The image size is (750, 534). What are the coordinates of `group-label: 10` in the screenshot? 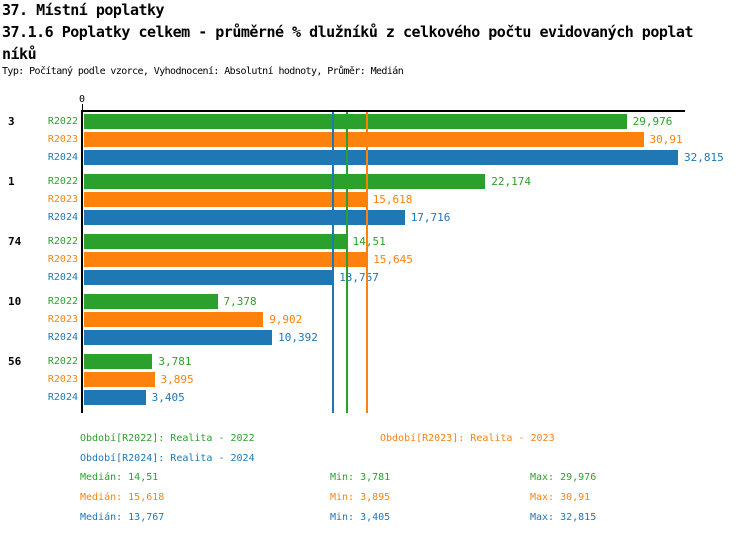 It's located at (15, 301).